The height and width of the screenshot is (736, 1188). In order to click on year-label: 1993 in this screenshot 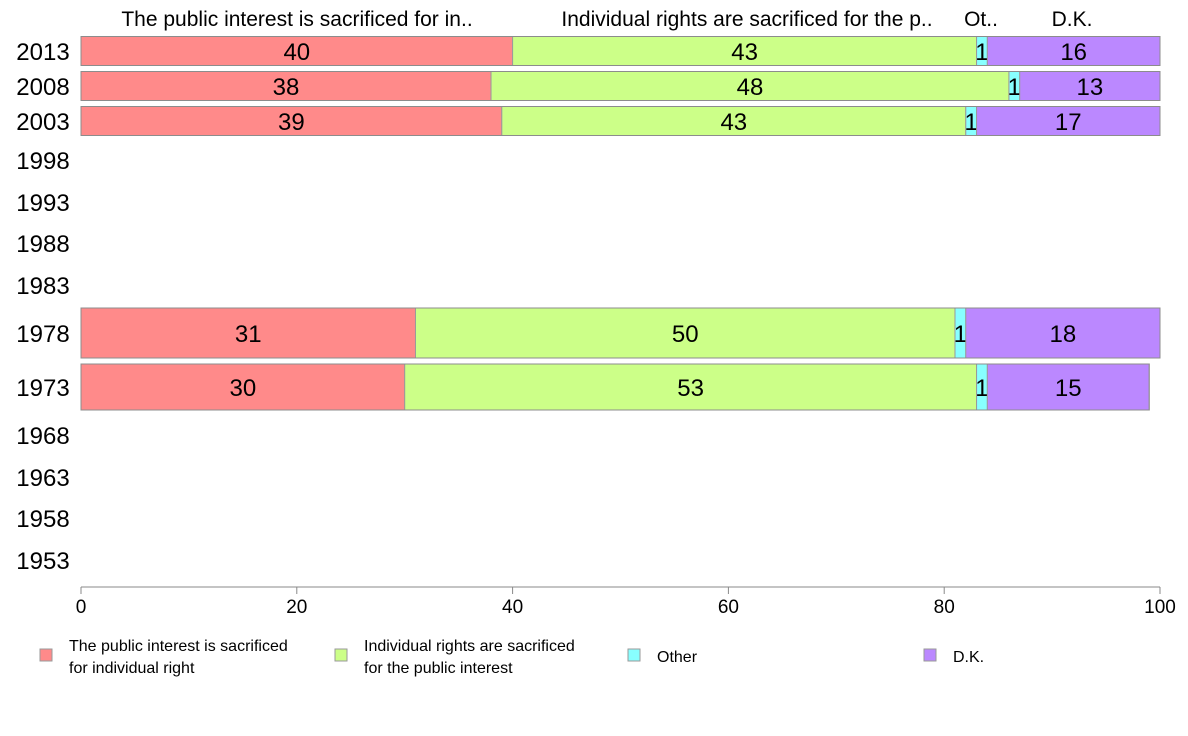, I will do `click(42, 203)`.